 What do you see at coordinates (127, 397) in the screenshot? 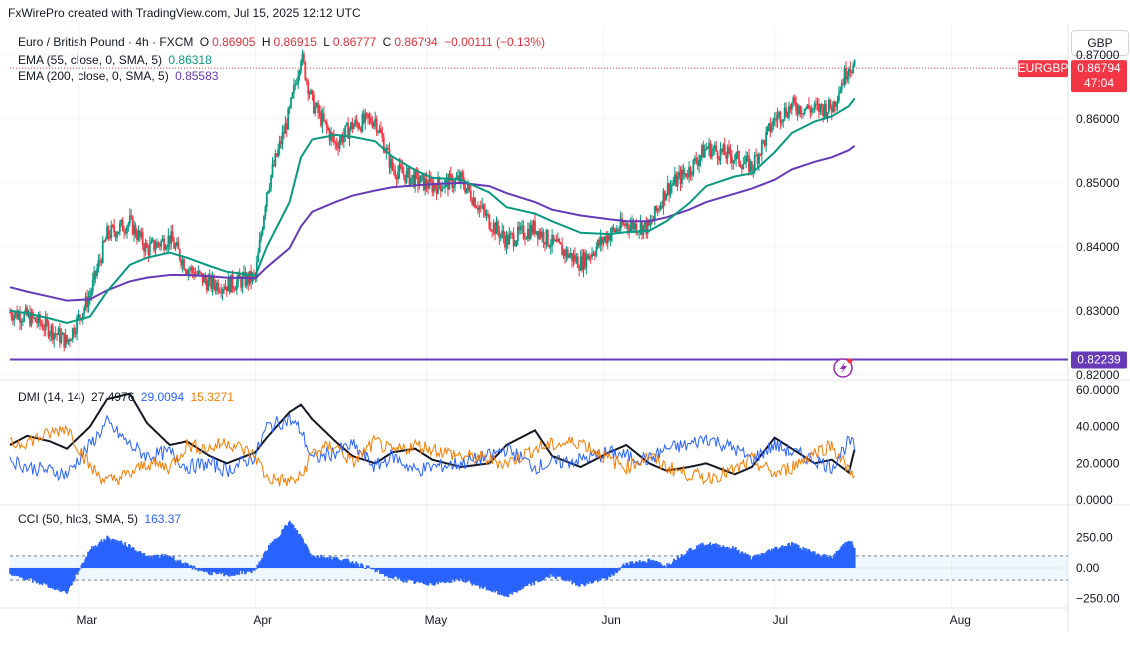
I see `dmi-legend: DMI (14, 14) 27.4976 29.0094 15.3271` at bounding box center [127, 397].